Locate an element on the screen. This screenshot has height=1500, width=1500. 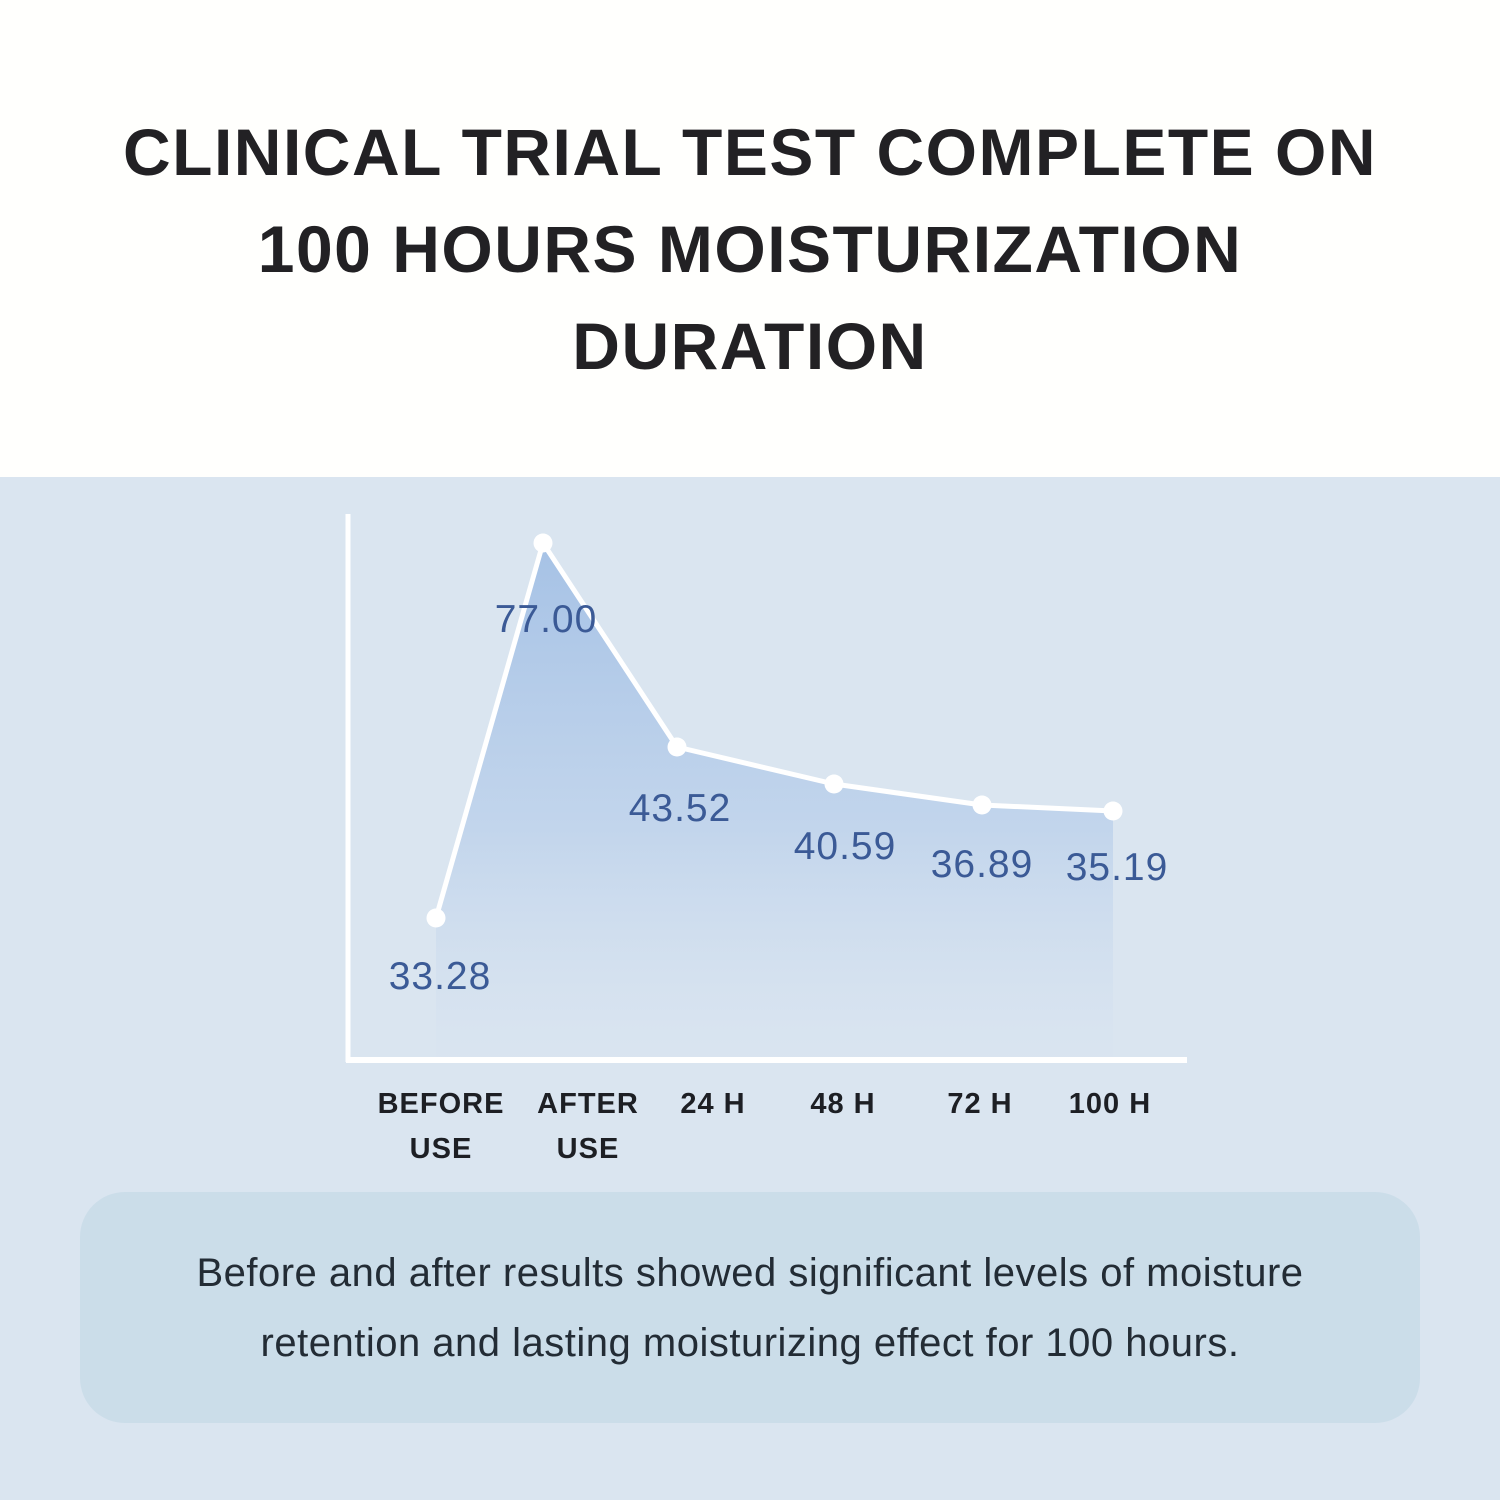
x-axis-label-24h: 24 H is located at coordinates (713, 1104).